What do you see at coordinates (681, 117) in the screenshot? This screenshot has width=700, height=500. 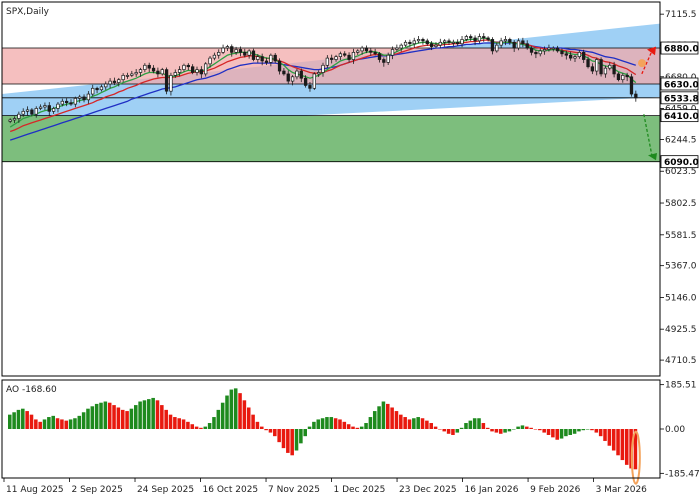 I see `level-tag-label: 6410.0` at bounding box center [681, 117].